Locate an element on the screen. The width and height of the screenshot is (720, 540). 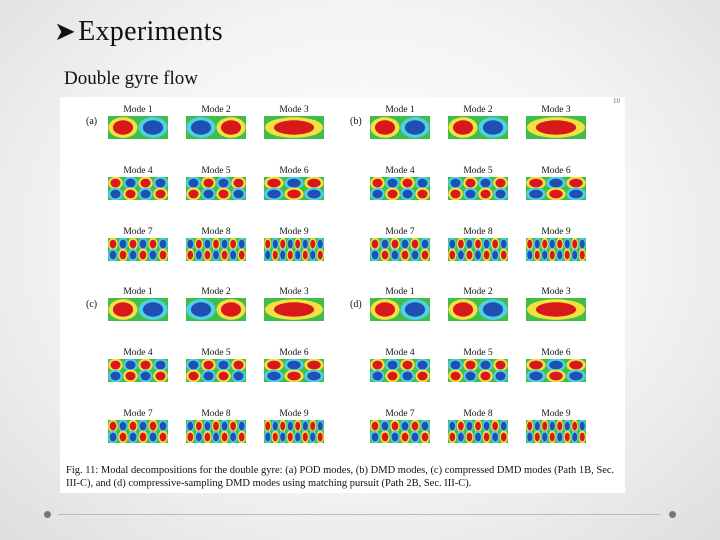
mode-label: Mode 1 is located at coordinates (138, 110).